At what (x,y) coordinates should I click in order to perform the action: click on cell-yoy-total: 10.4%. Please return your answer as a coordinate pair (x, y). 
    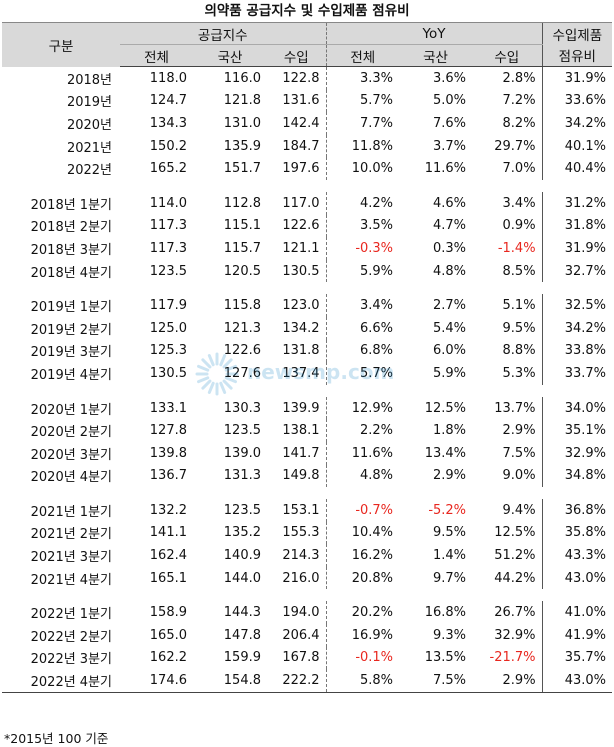
    Looking at the image, I should click on (362, 533).